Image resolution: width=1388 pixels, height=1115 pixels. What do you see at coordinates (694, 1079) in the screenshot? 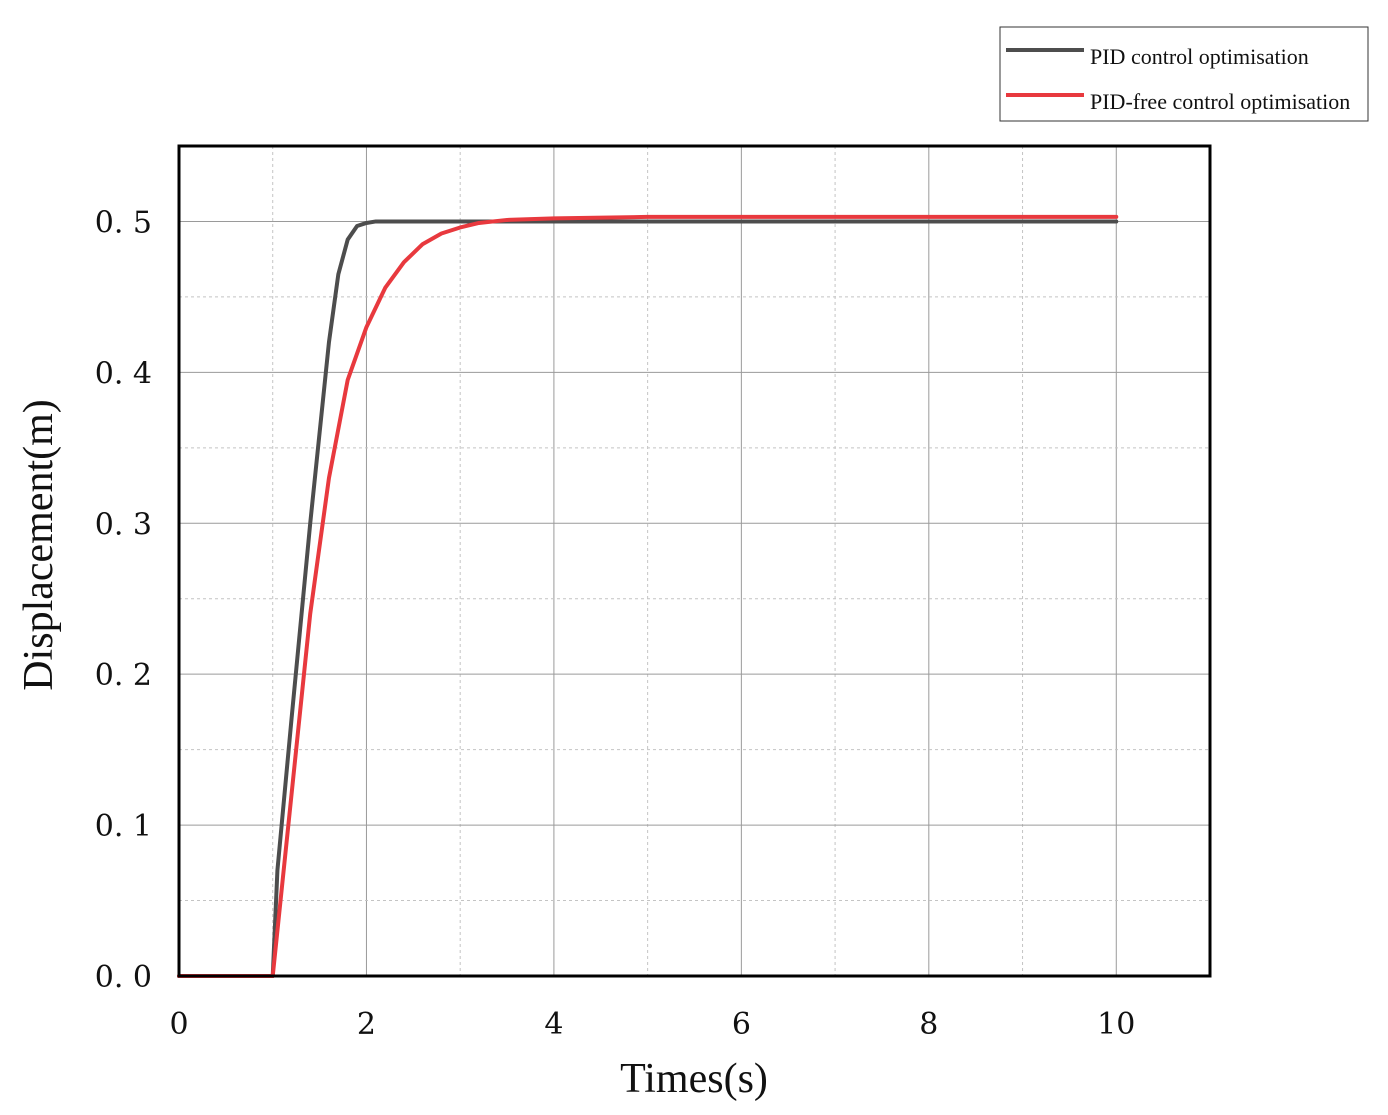
I see `x-axis-title: Times(s)` at bounding box center [694, 1079].